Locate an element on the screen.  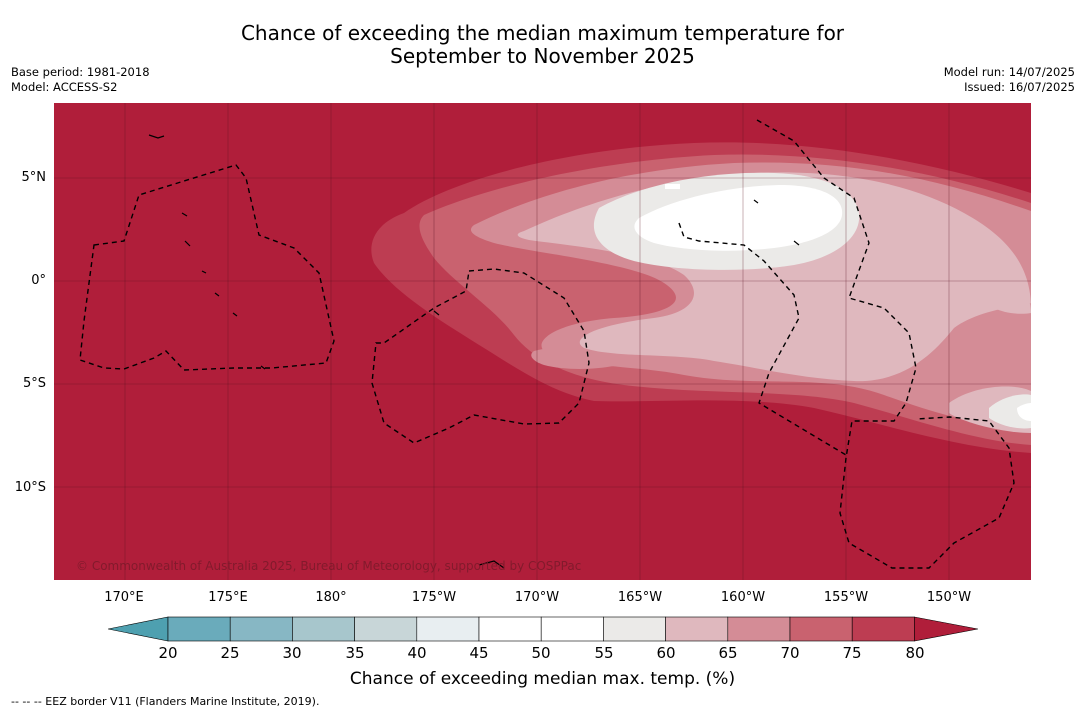
base-period-text: Base period: 1981-2018 is located at coordinates (80, 72).